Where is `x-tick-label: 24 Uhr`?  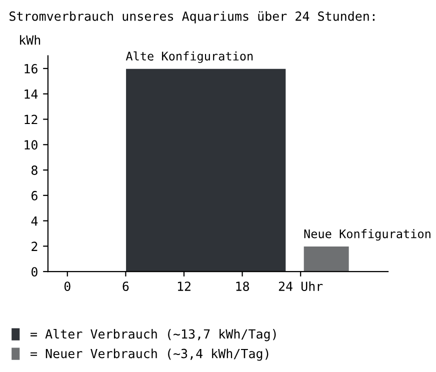 x-tick-label: 24 Uhr is located at coordinates (300, 286).